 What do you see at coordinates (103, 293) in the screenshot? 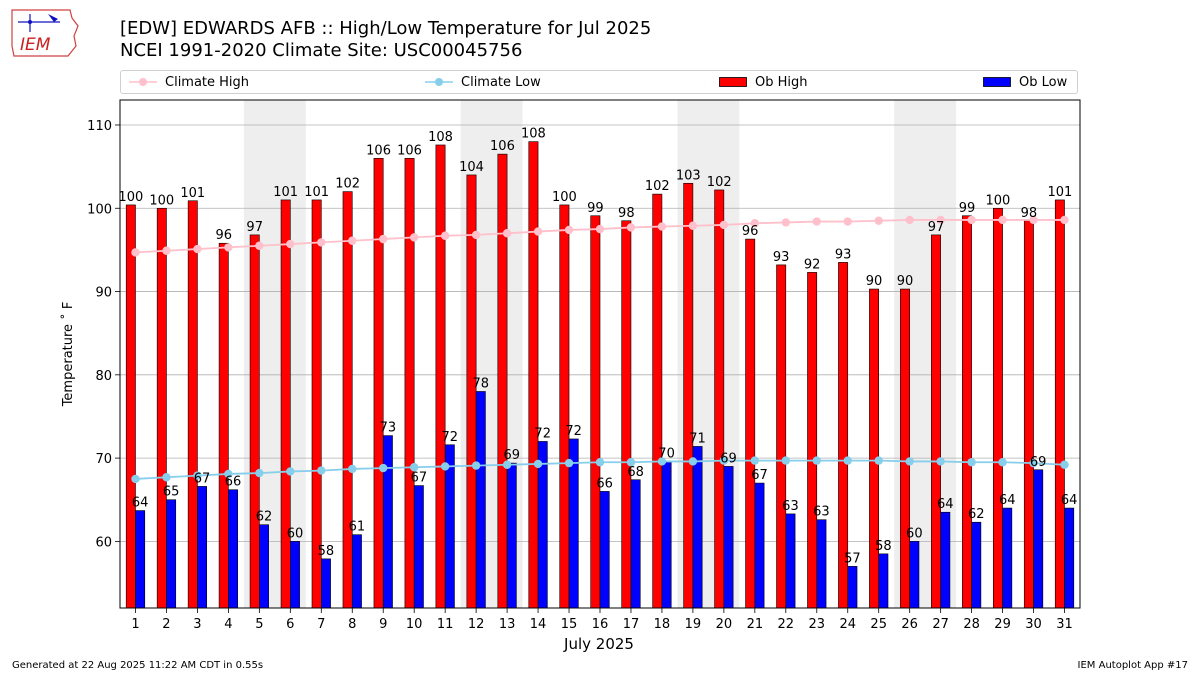
I see `y-tick-label-90: 90` at bounding box center [103, 293].